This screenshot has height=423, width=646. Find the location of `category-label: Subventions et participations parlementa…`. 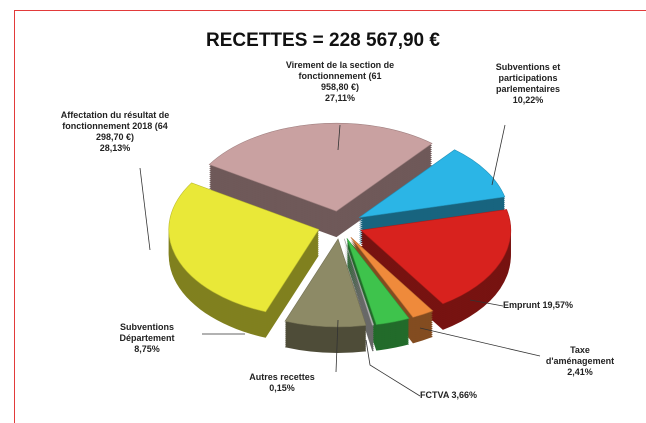

category-label: Subventions et participations parlementa… is located at coordinates (528, 78).